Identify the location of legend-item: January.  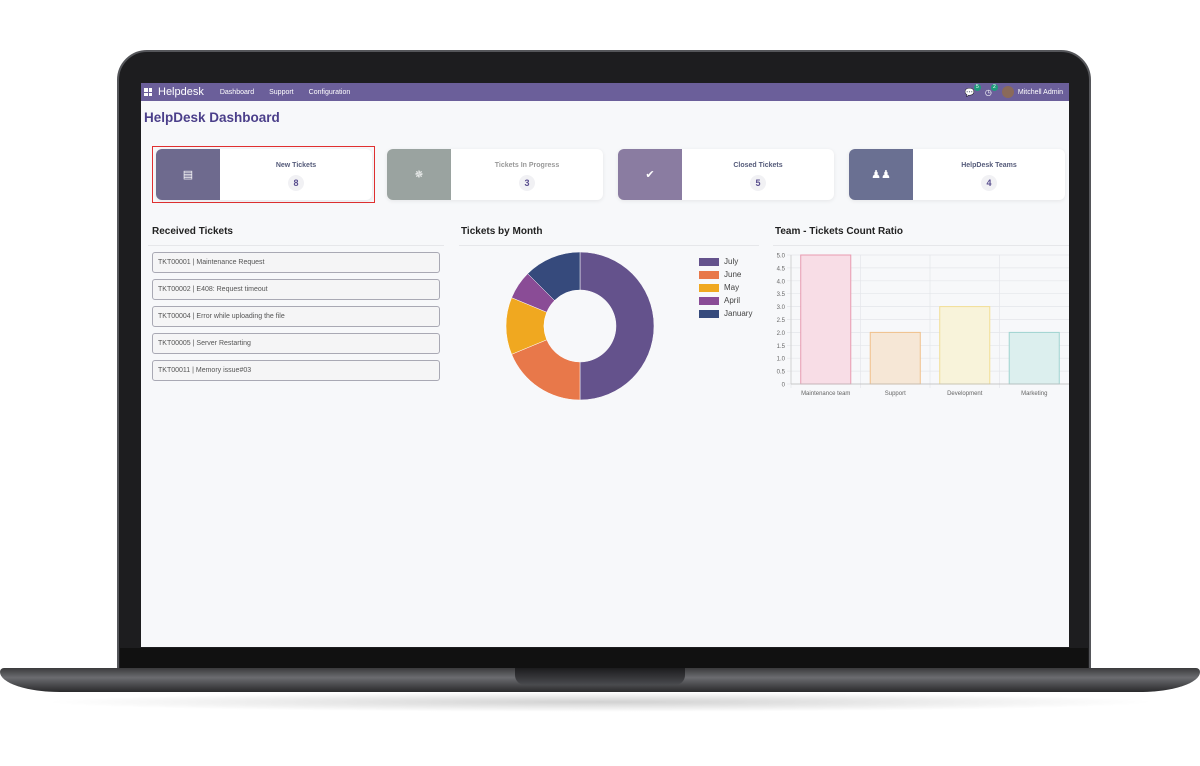
(725, 313).